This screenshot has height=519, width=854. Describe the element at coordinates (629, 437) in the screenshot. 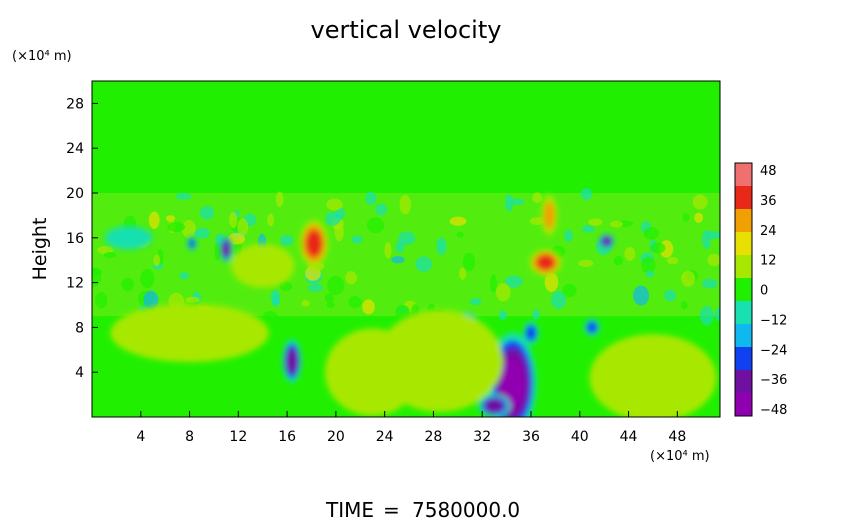

I see `x-tick-label: 44` at that location.